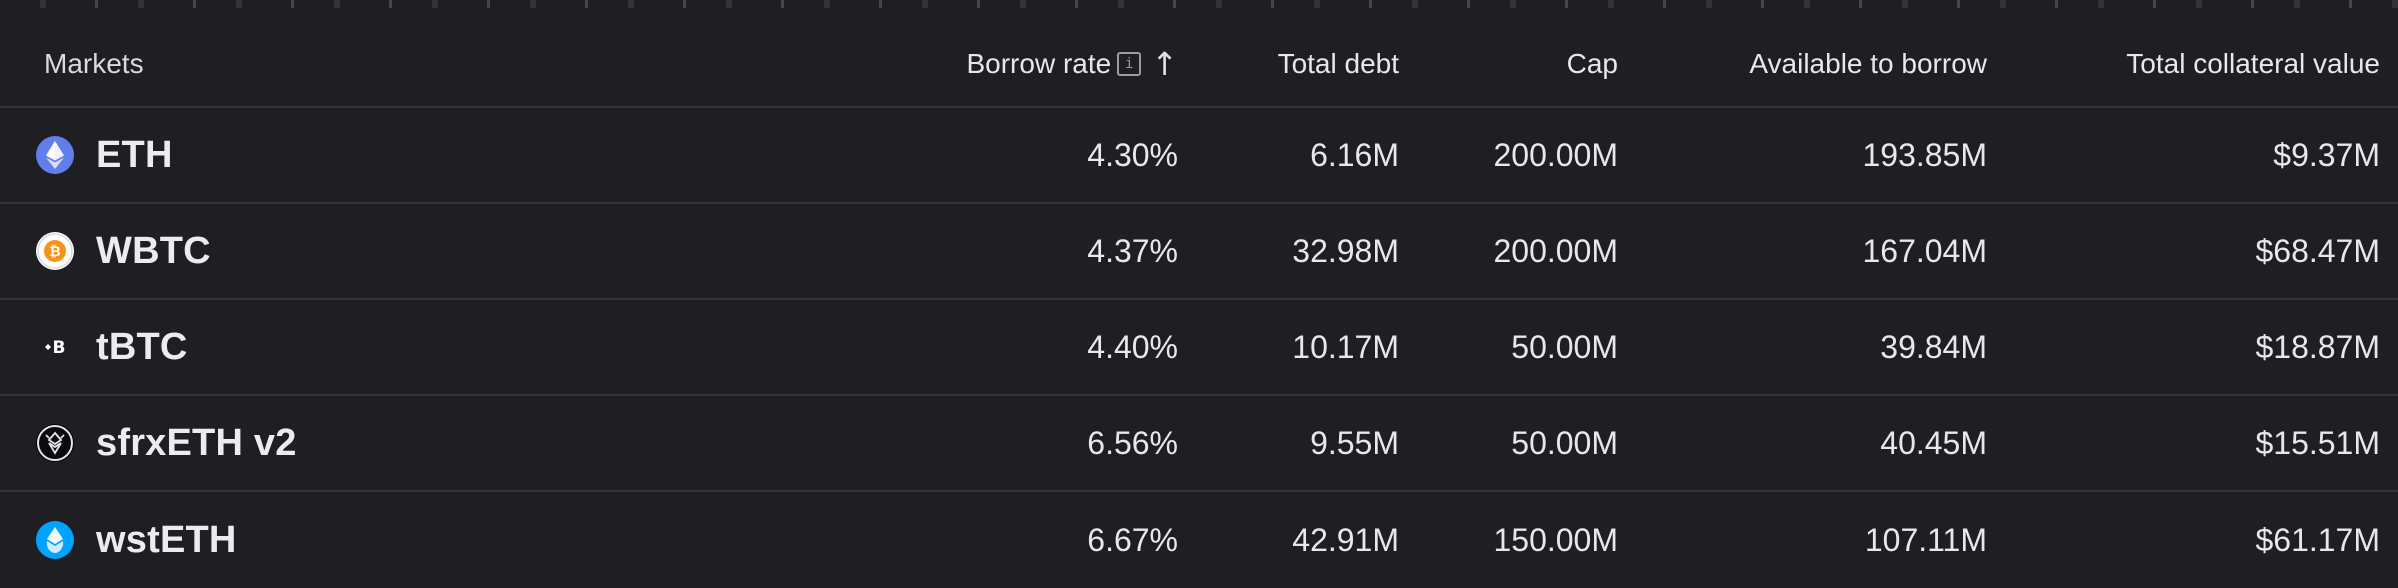 This screenshot has height=588, width=2398. Describe the element at coordinates (1132, 539) in the screenshot. I see `borrow-rate-value: 6.67%` at that location.